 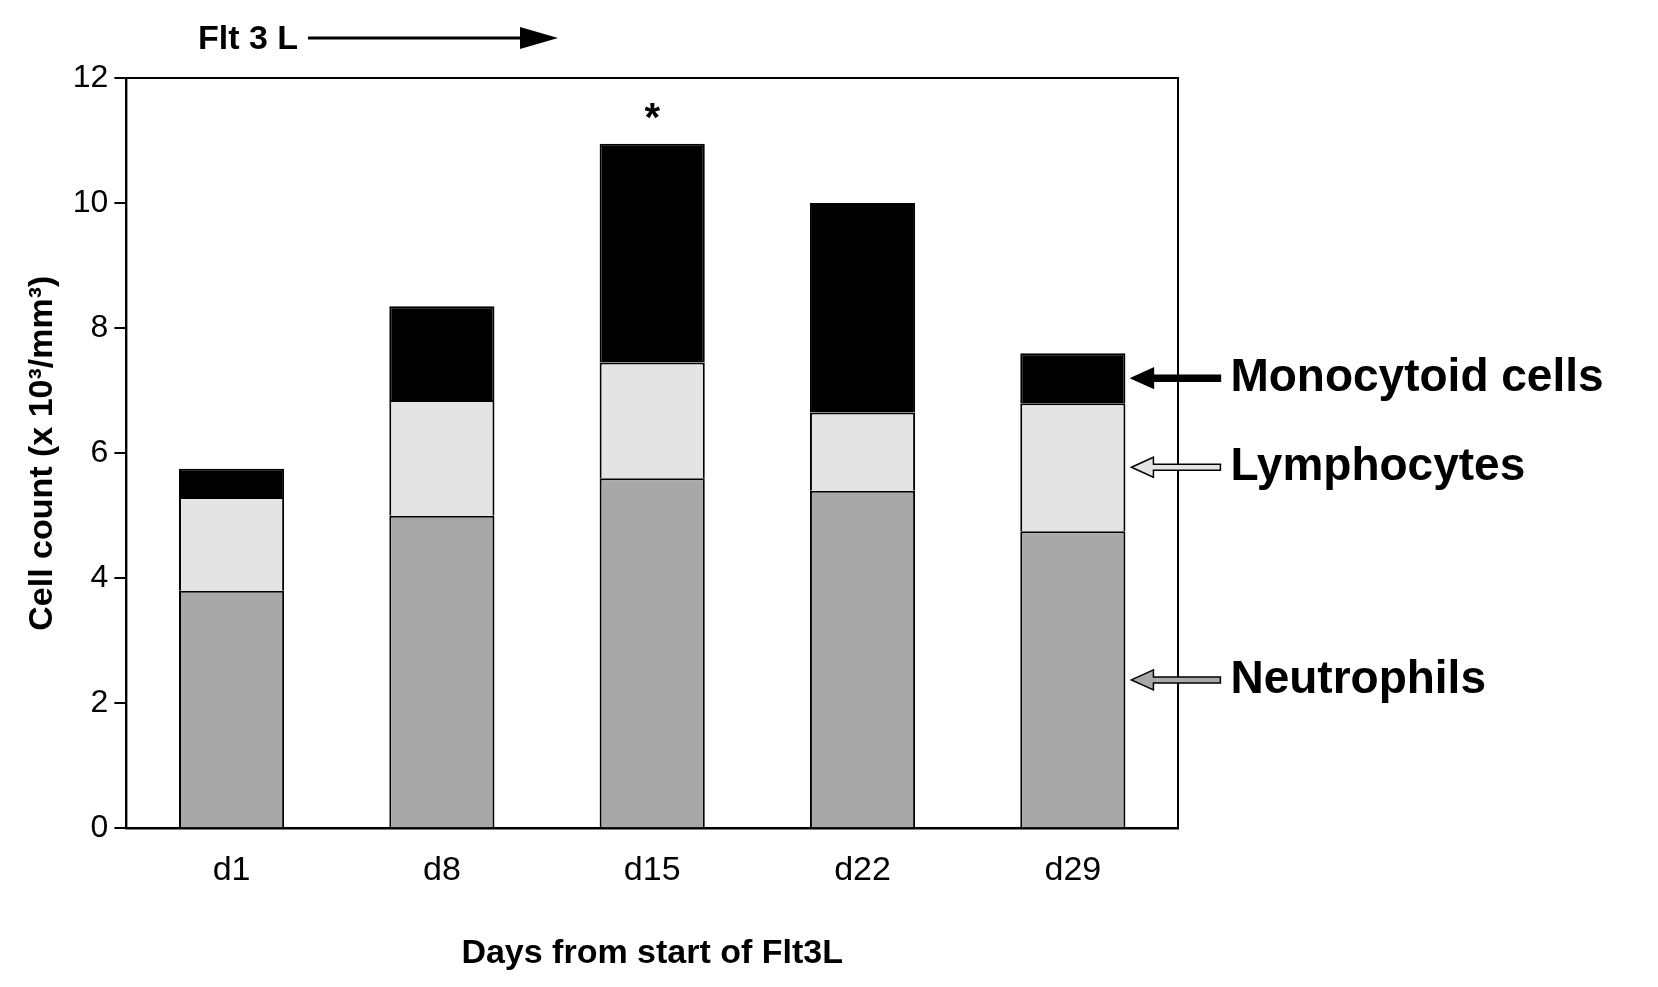 What do you see at coordinates (99, 576) in the screenshot?
I see `y-tick-label: 4` at bounding box center [99, 576].